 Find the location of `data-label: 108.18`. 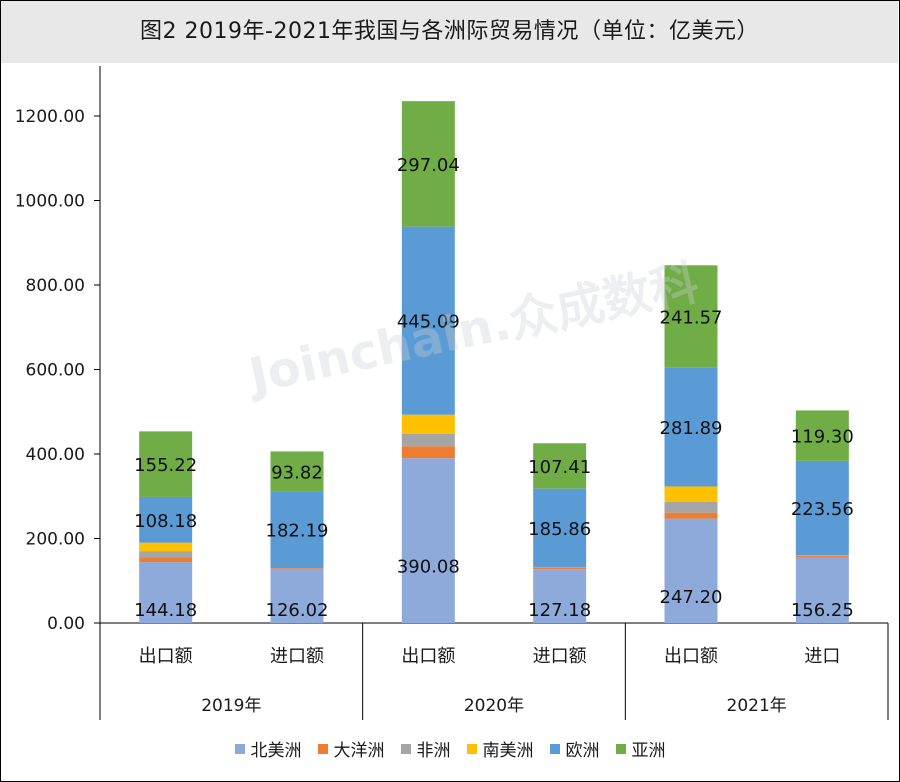

data-label: 108.18 is located at coordinates (165, 521).